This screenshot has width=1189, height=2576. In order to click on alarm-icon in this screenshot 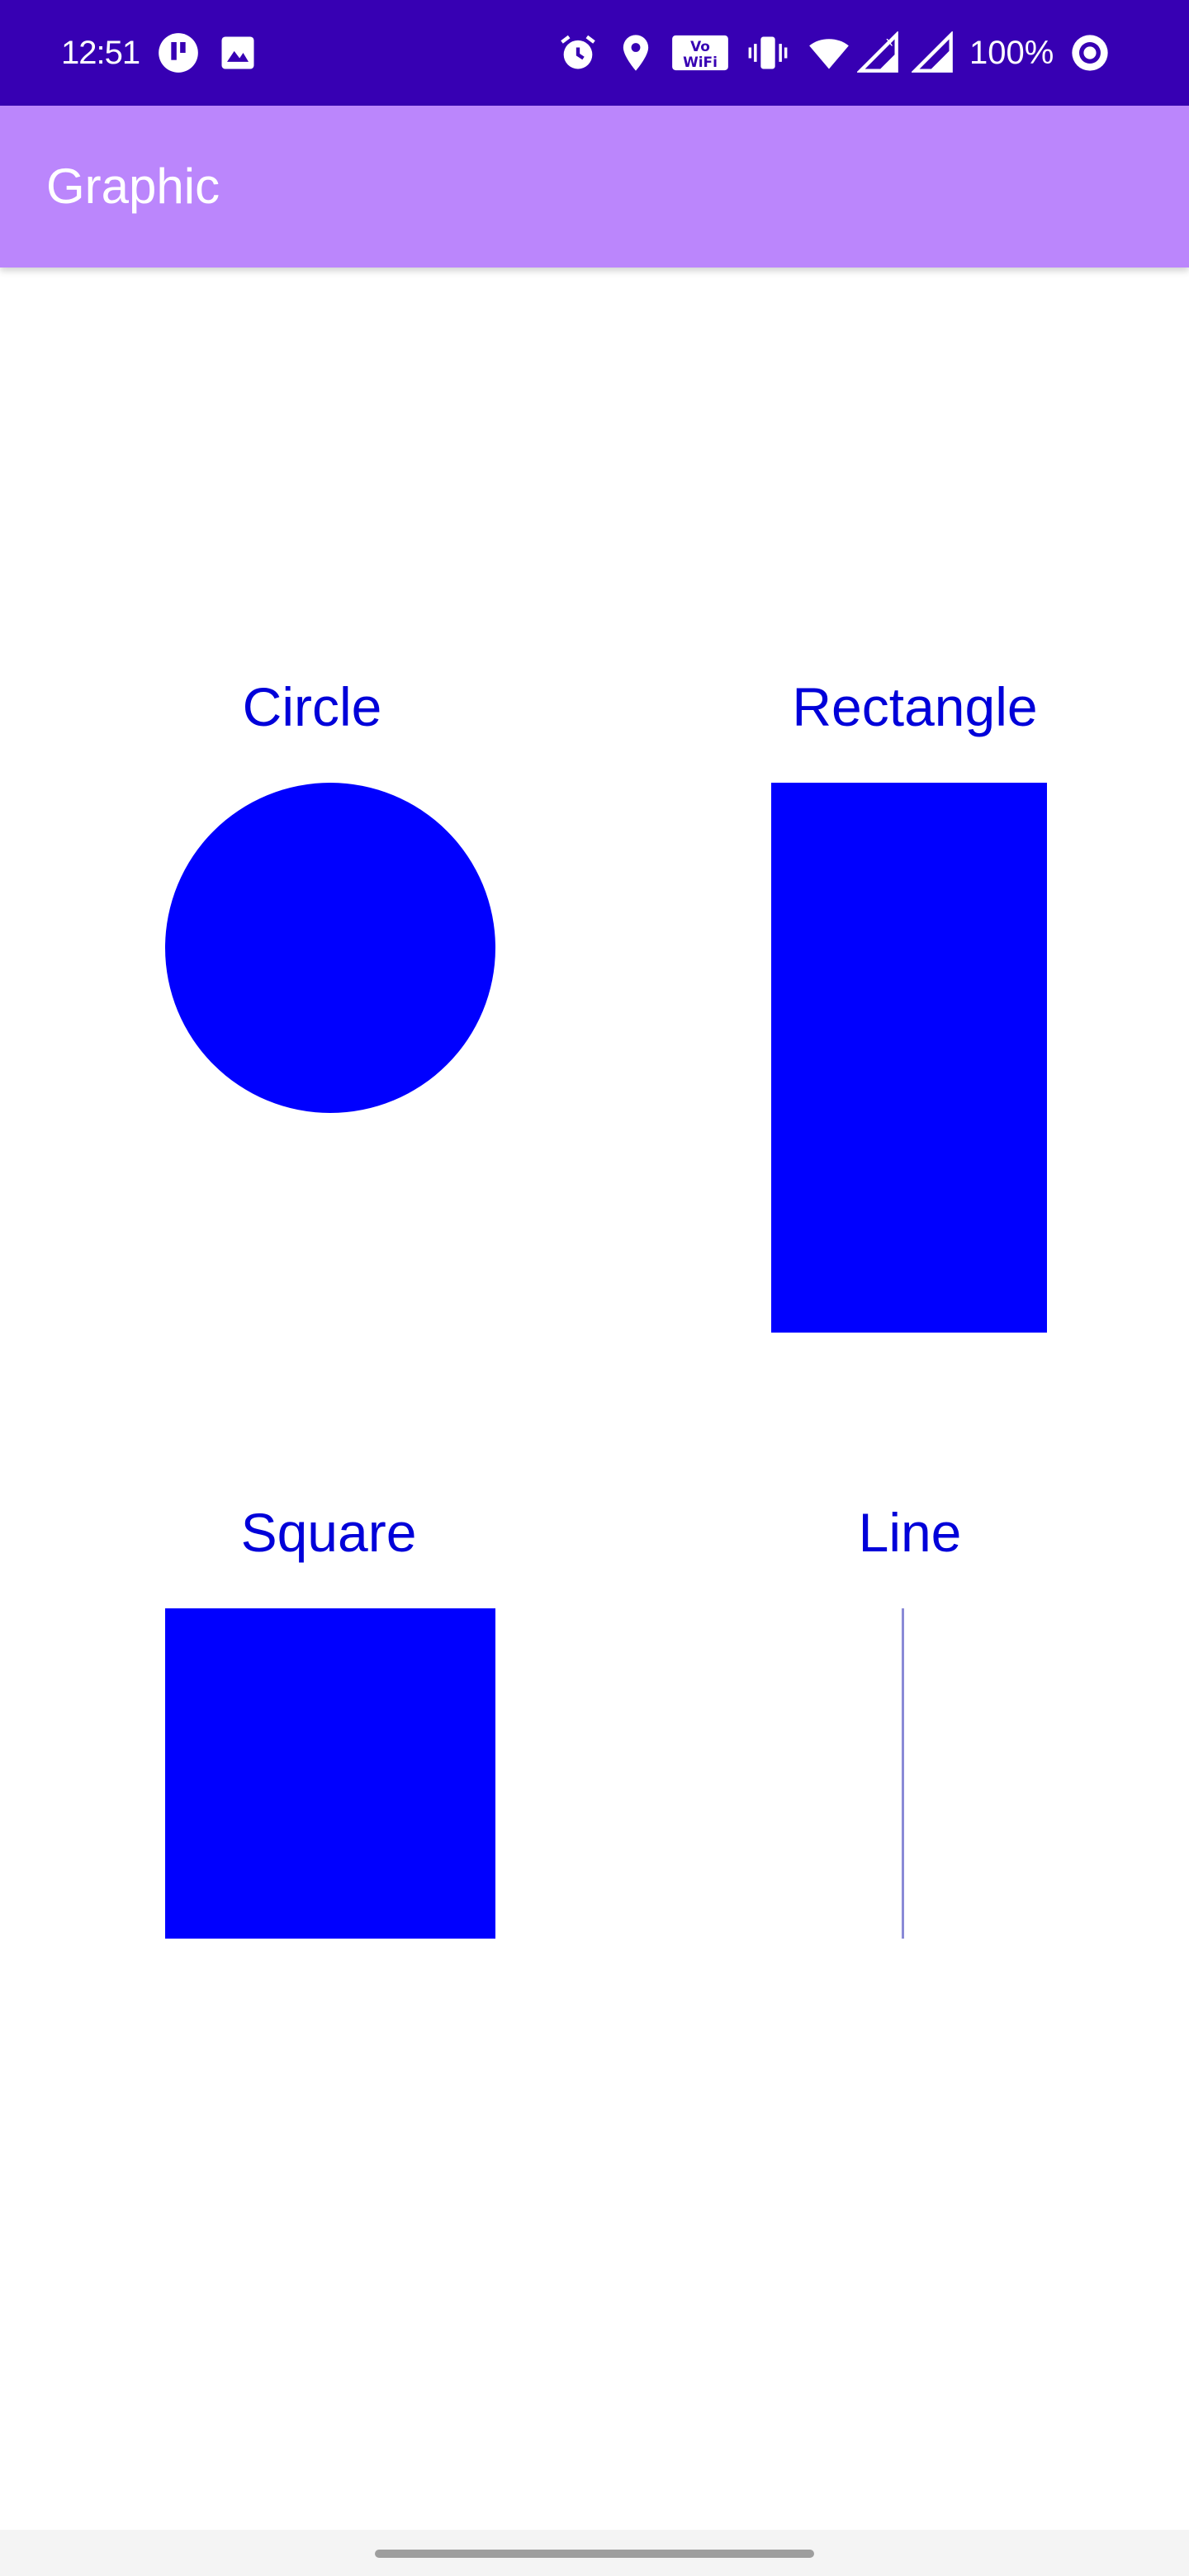, I will do `click(578, 52)`.